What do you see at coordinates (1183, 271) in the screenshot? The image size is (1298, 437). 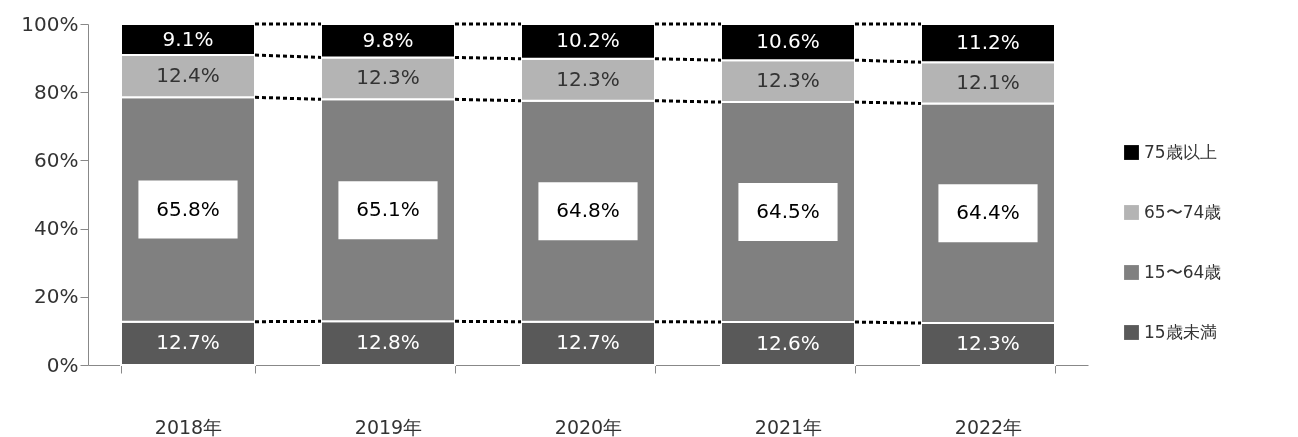 I see `legend-label: 15〜64歳` at bounding box center [1183, 271].